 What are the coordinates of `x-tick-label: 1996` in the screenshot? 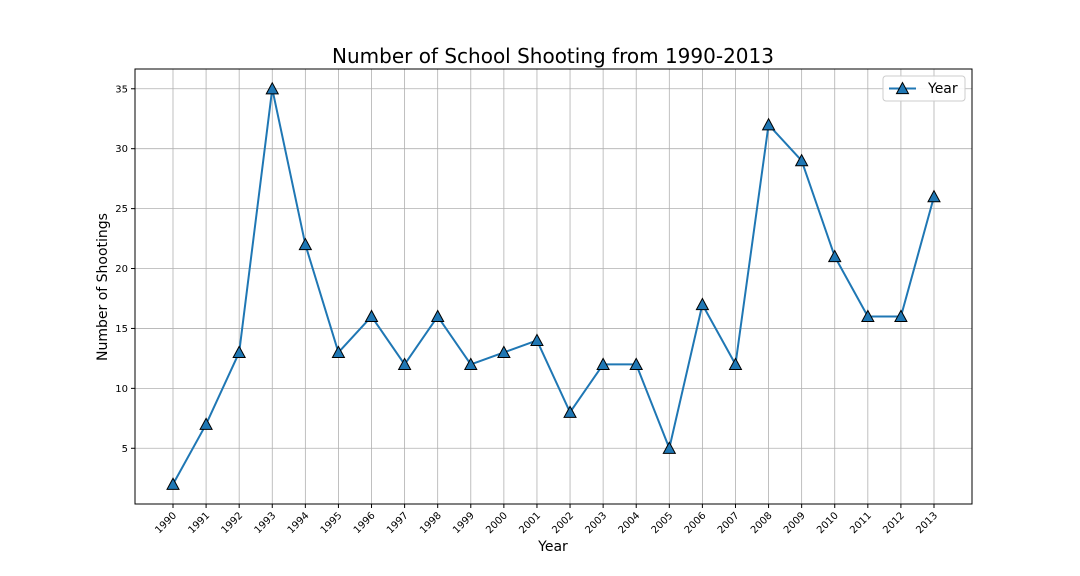 It's located at (365, 523).